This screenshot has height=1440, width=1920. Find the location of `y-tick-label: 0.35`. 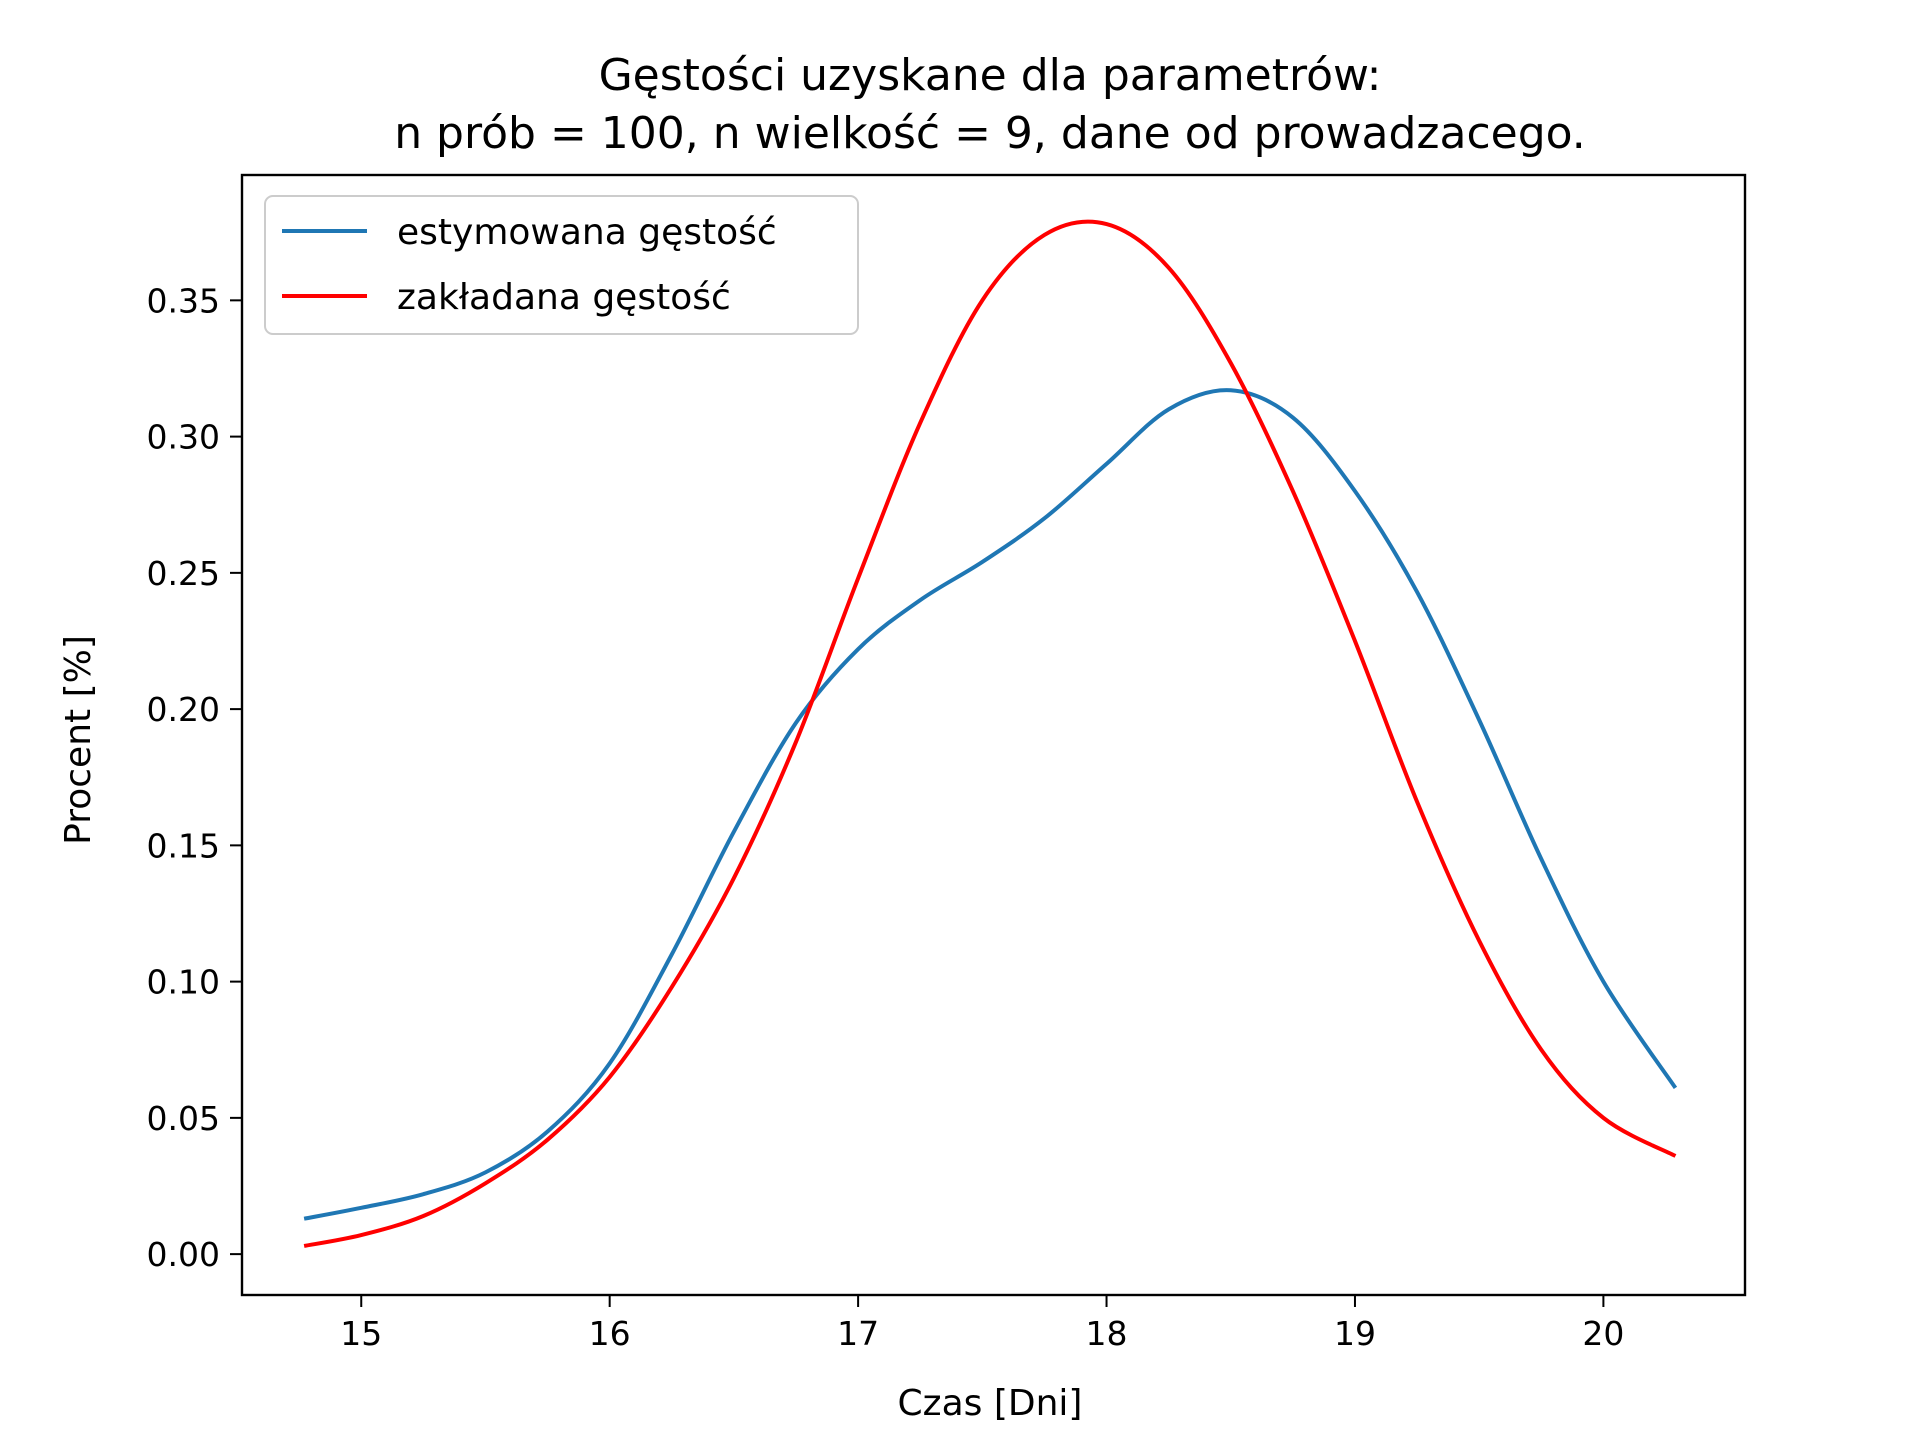

y-tick-label: 0.35 is located at coordinates (183, 300).